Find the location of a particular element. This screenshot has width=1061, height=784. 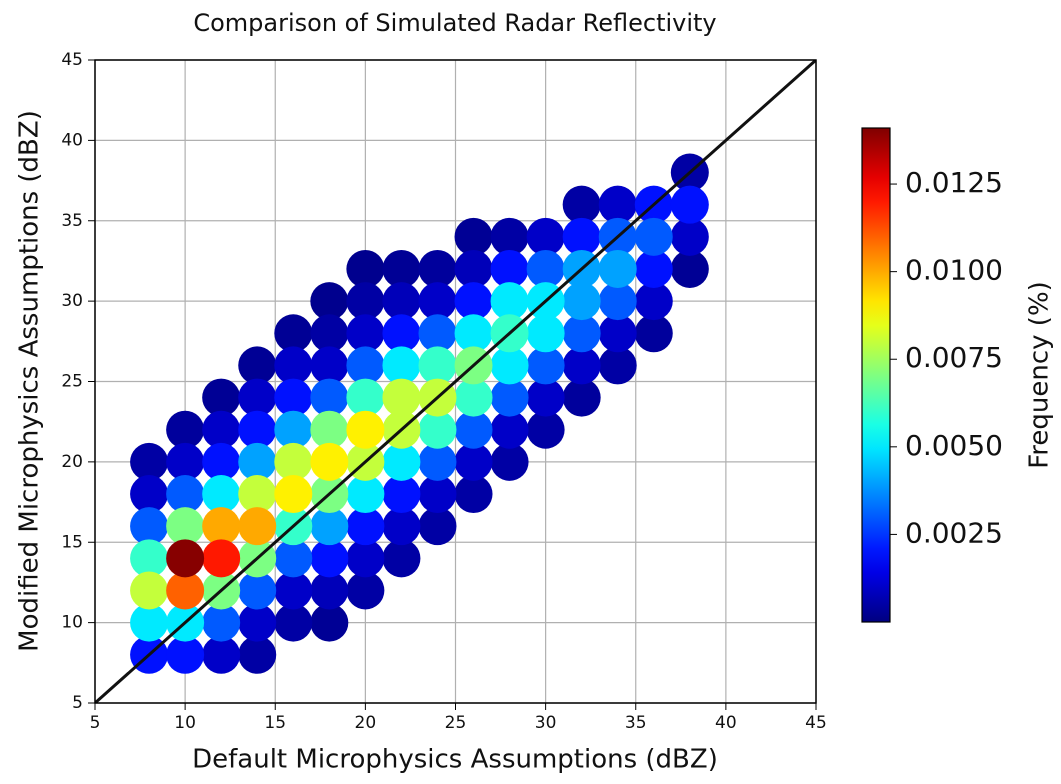

y-tick-label: 25 is located at coordinates (72, 382).